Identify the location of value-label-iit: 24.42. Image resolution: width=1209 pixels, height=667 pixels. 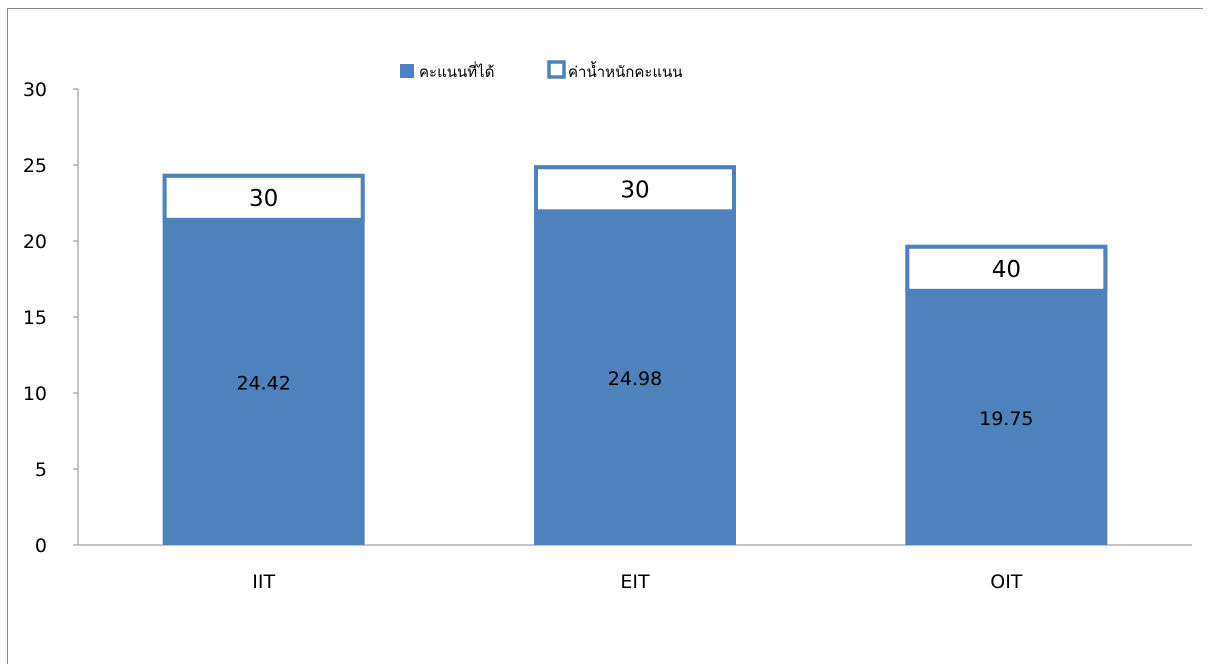
(263, 383).